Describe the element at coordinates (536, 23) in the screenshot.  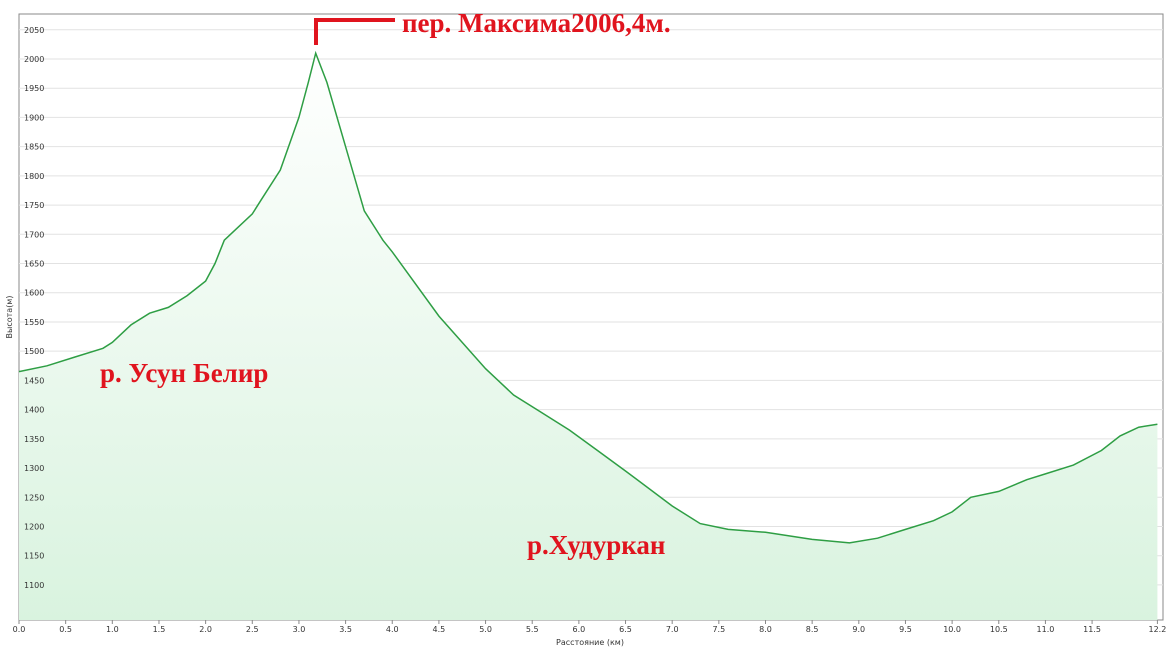
I see `annotation: пер. Максима2006,4м.` at that location.